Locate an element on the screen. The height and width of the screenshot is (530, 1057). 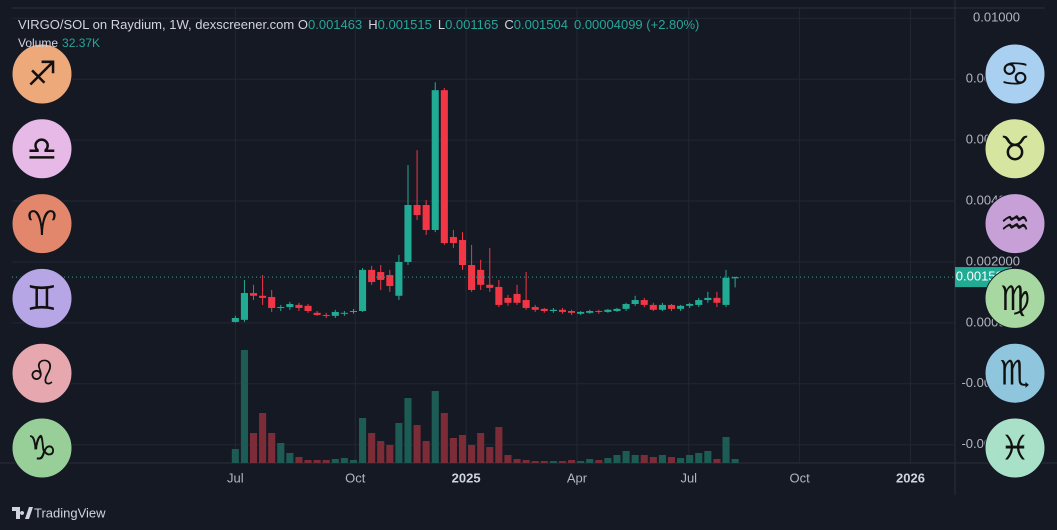
change: 0.00004099 (+2.80%) is located at coordinates (636, 24).